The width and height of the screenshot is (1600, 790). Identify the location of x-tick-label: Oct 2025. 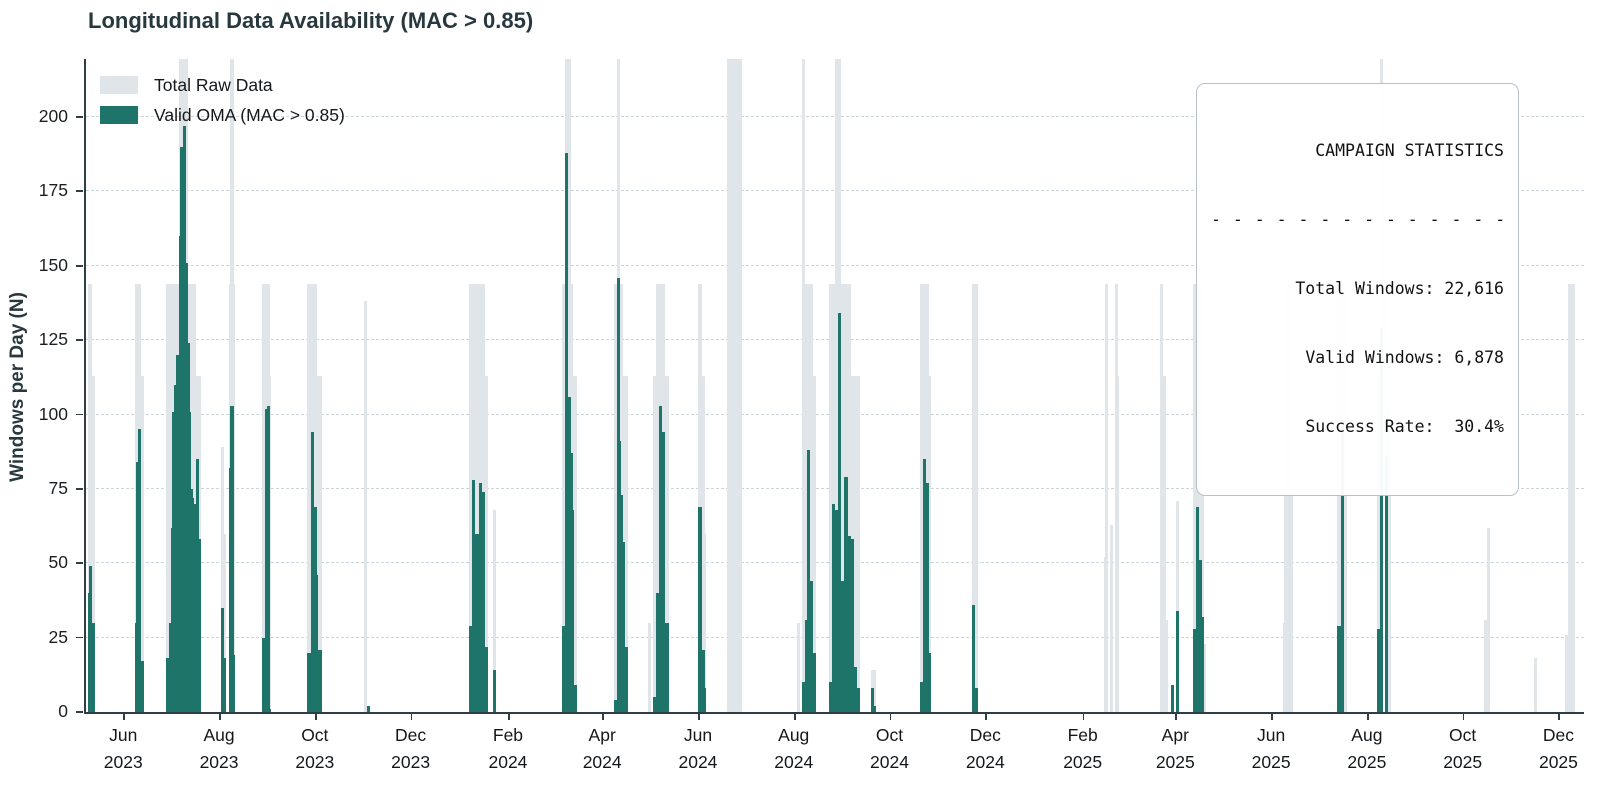
(1463, 748).